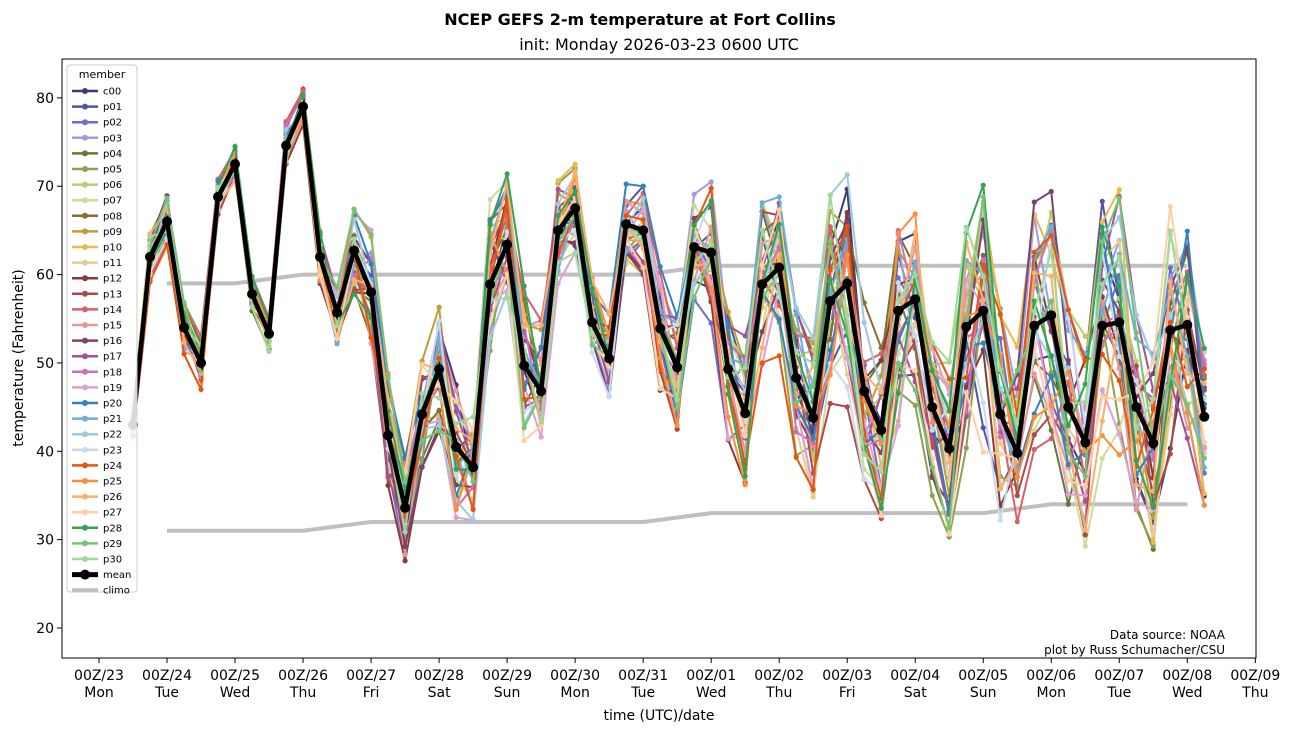 This screenshot has height=737, width=1290. What do you see at coordinates (116, 591) in the screenshot?
I see `legend-label-climo: climo` at bounding box center [116, 591].